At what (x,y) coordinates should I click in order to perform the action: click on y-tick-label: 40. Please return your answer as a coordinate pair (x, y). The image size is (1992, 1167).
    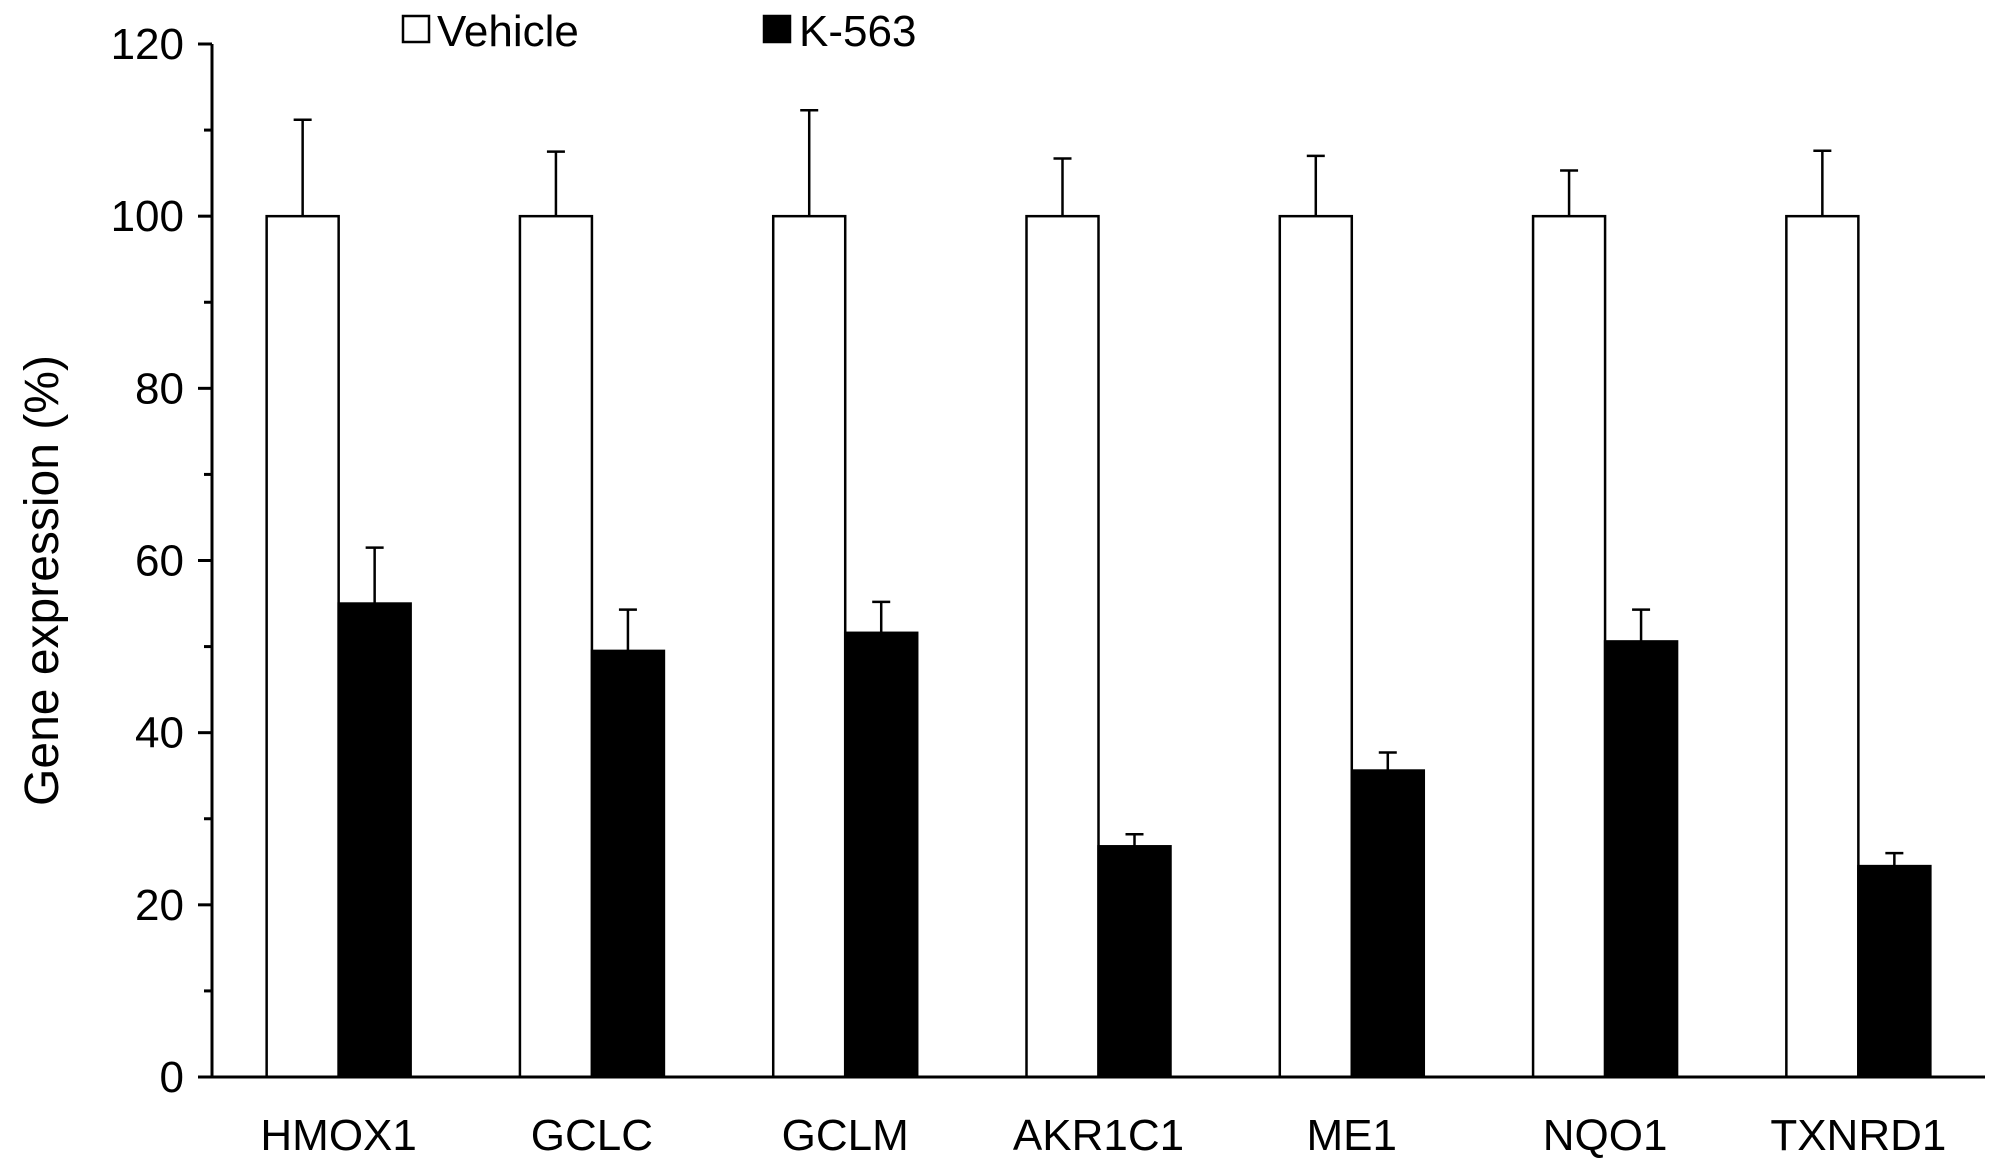
    Looking at the image, I should click on (159, 733).